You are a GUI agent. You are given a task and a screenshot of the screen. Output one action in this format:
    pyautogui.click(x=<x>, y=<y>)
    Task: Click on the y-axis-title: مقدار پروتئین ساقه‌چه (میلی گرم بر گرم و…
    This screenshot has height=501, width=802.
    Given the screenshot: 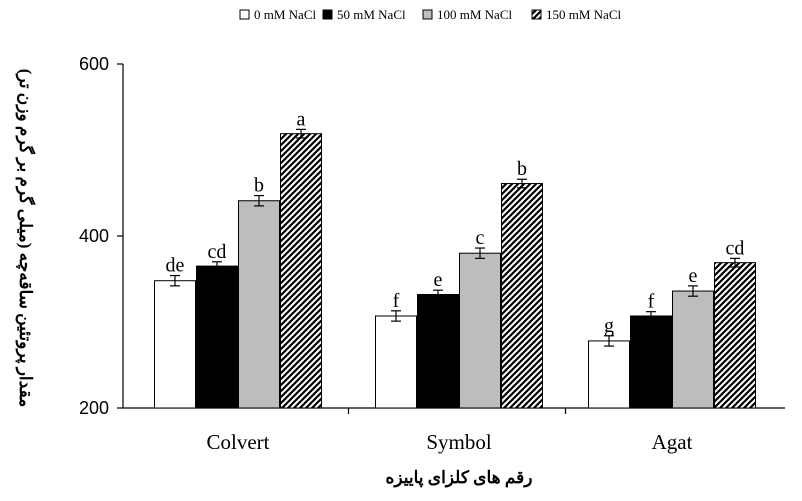 What is the action you would take?
    pyautogui.click(x=25, y=238)
    